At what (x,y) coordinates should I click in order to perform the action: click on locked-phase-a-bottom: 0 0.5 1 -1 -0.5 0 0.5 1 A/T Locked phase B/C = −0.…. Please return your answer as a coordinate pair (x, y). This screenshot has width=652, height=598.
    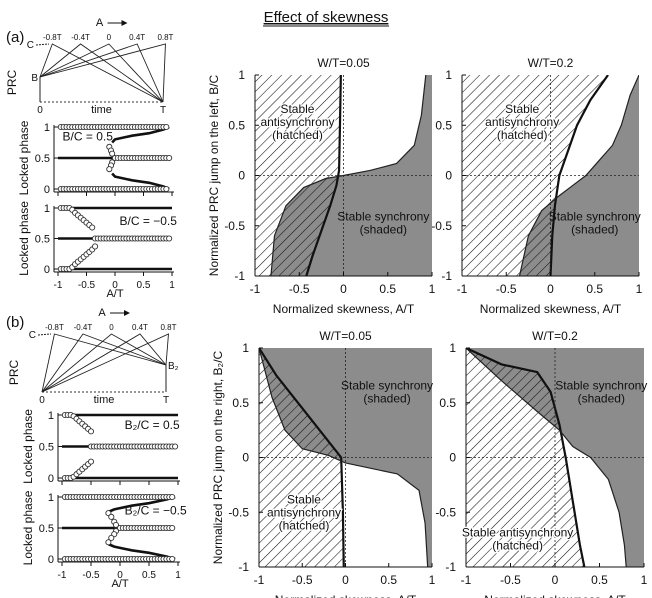
    Looking at the image, I should click on (97, 250).